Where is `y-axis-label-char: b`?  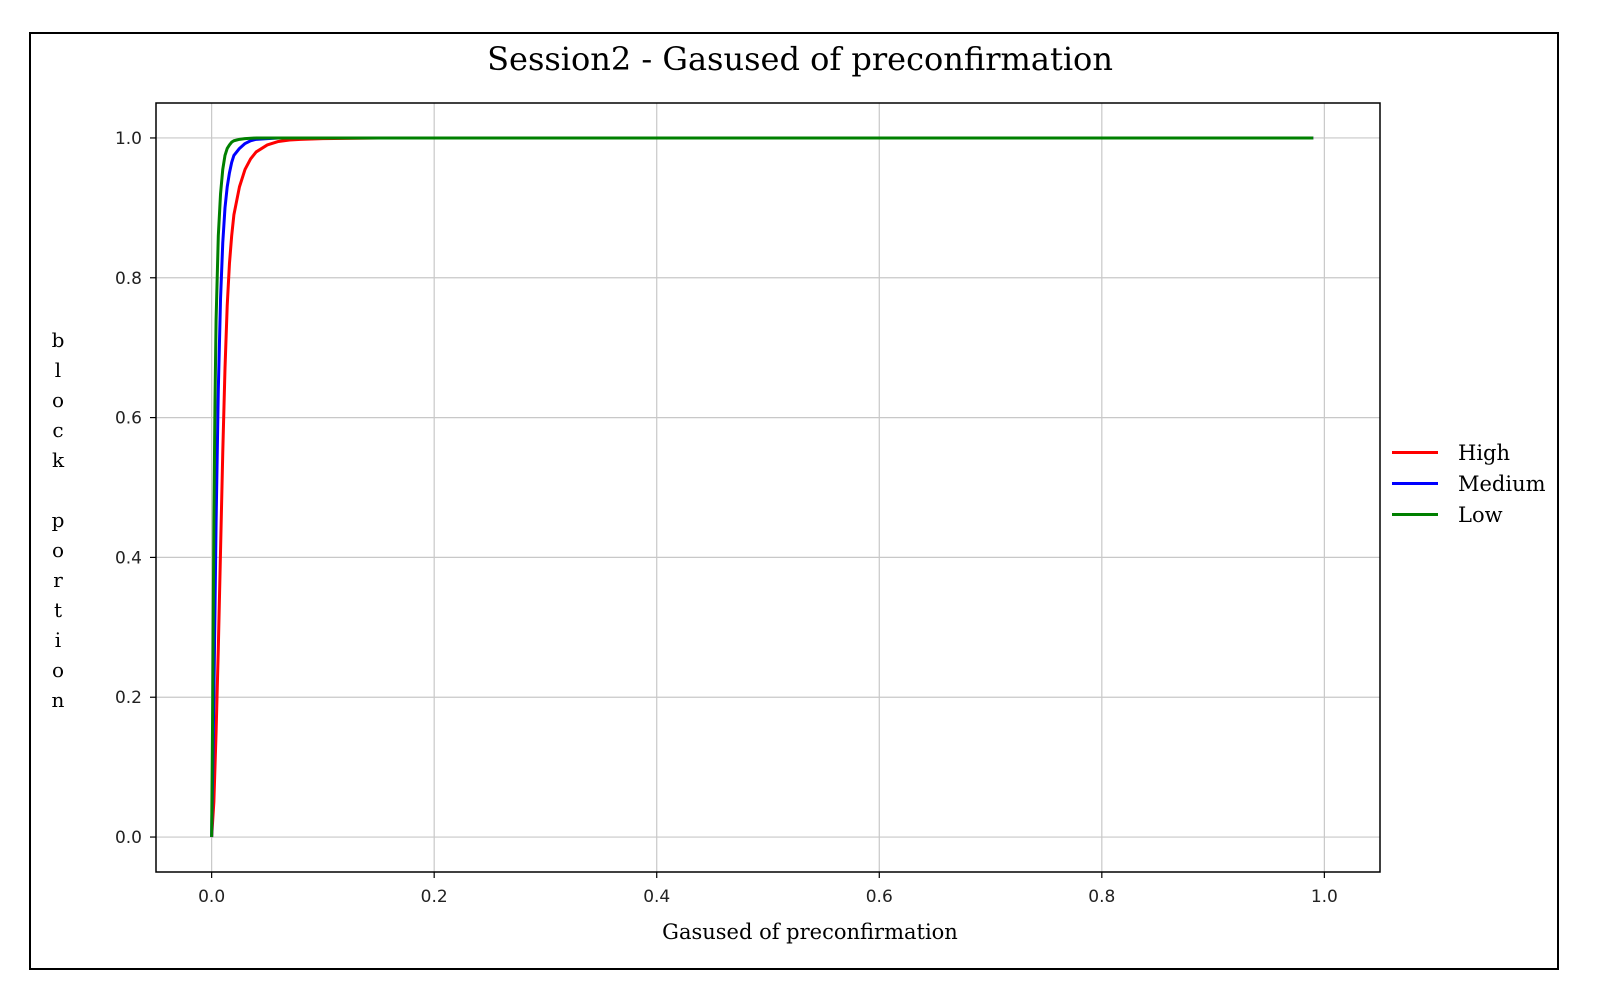
y-axis-label-char: b is located at coordinates (58, 340).